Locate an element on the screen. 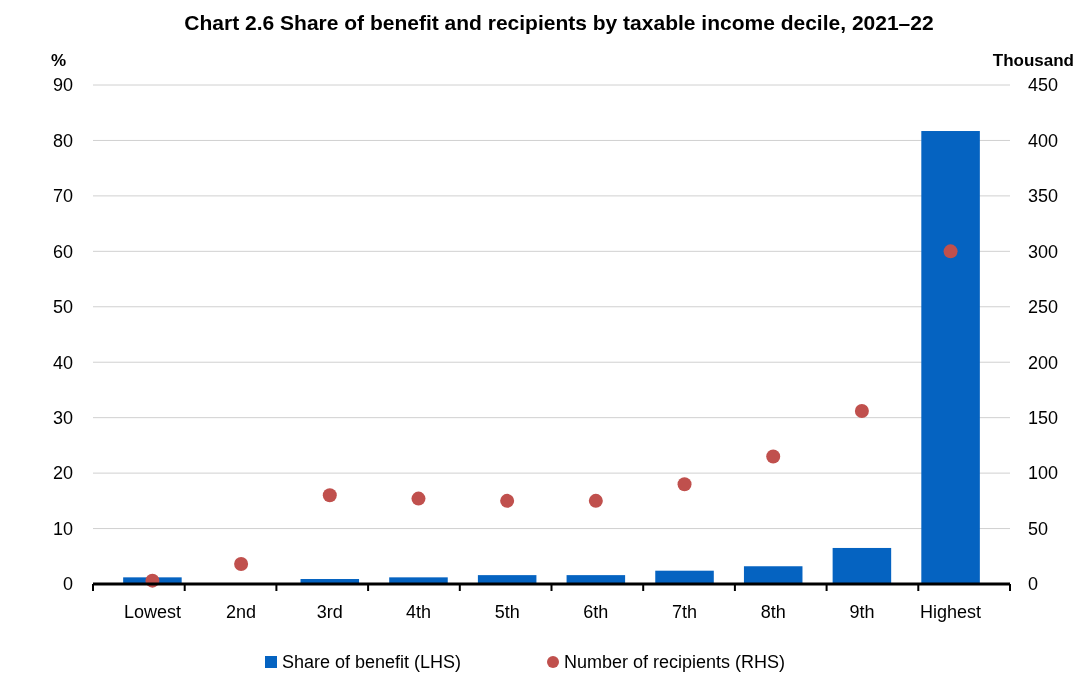 The height and width of the screenshot is (675, 1078). y-tick-label: 30 is located at coordinates (62, 417).